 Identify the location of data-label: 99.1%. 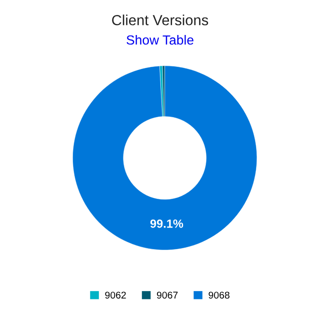
(167, 223).